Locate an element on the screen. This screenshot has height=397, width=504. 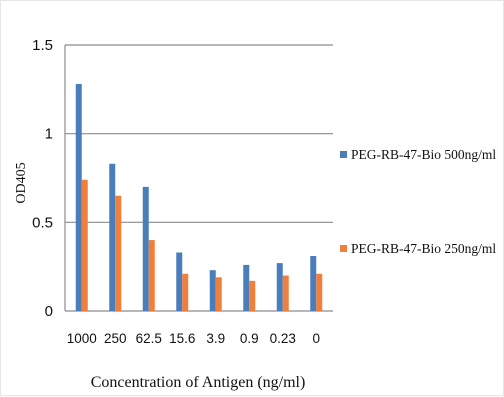
x-tick-label: 0.23 is located at coordinates (283, 338).